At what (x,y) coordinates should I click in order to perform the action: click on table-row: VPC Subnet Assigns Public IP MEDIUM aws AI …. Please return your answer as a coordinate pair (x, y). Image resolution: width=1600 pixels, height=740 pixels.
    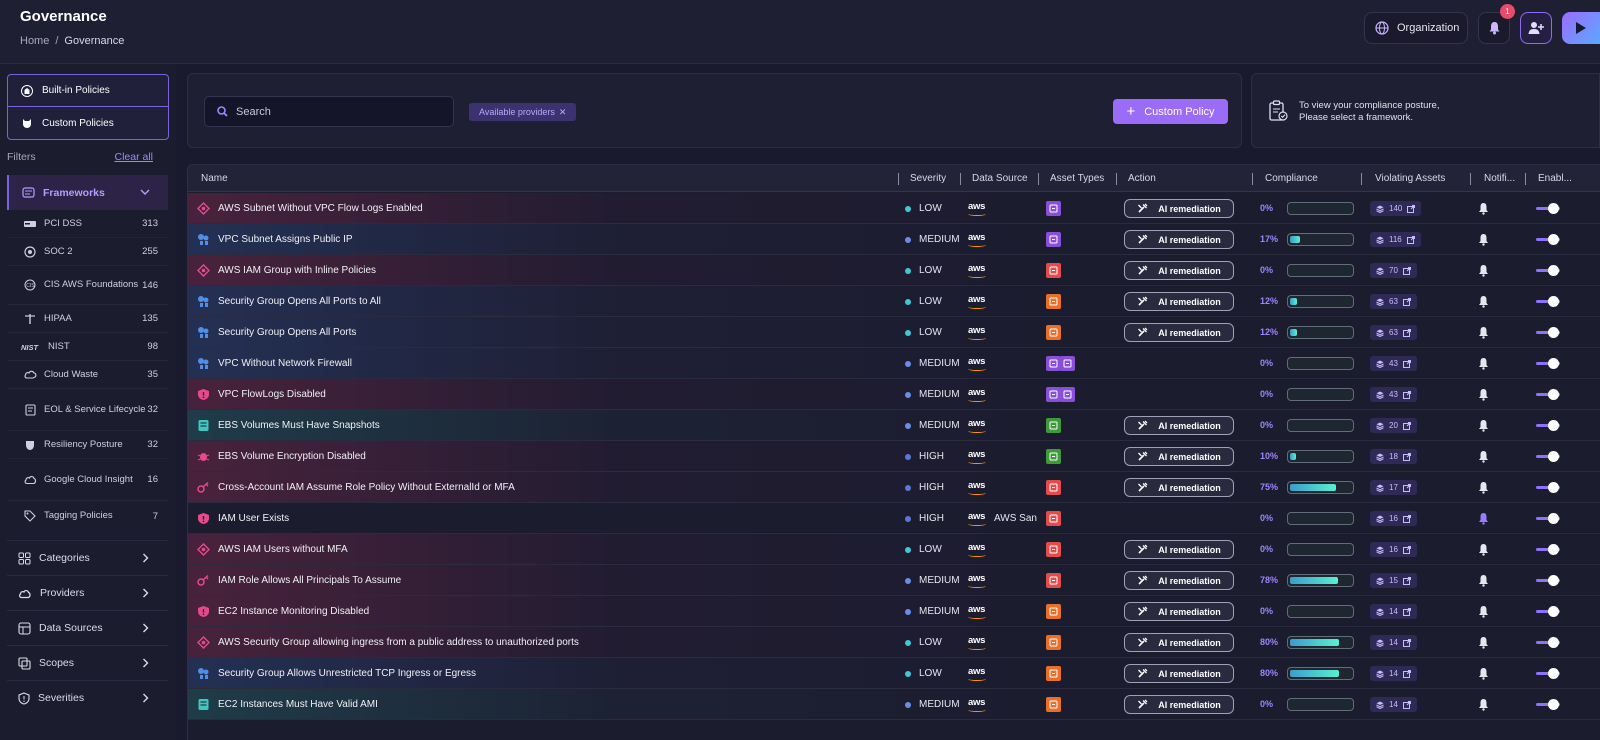
    Looking at the image, I should click on (894, 239).